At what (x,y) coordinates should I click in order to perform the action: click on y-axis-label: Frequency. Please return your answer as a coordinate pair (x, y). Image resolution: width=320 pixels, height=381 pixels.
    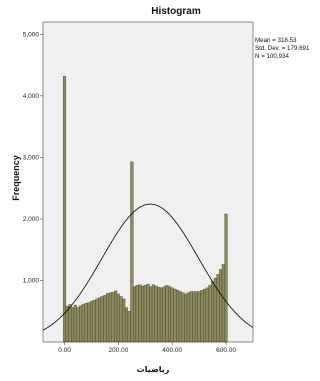
    Looking at the image, I should click on (16, 178).